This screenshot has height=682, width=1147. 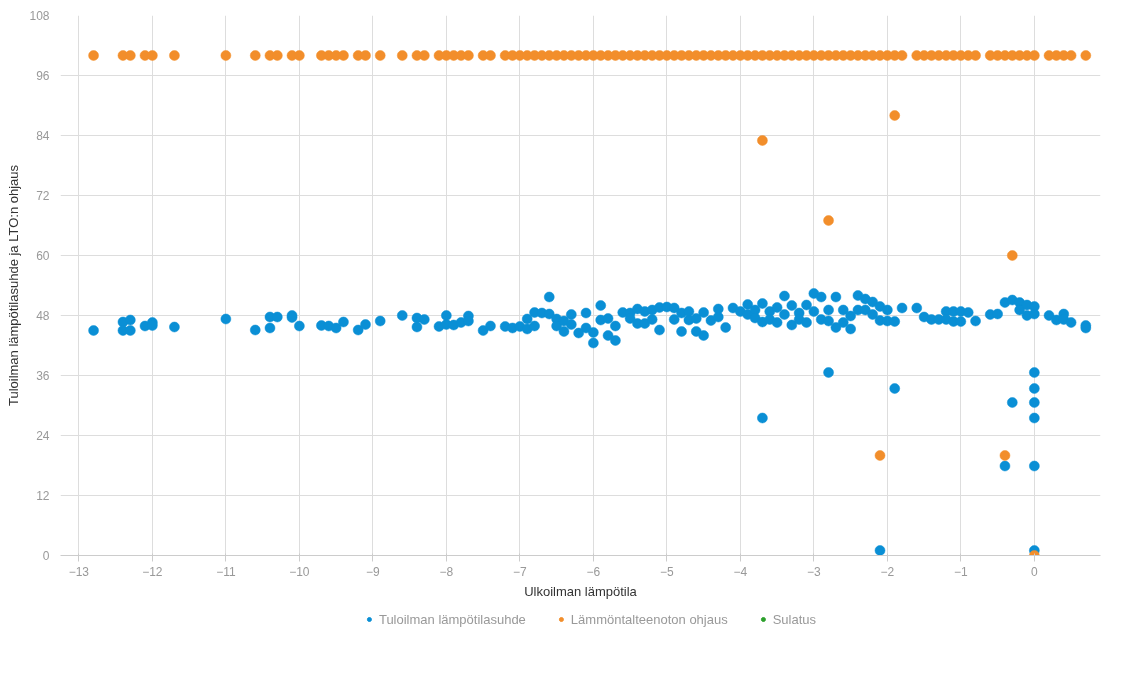 What do you see at coordinates (887, 571) in the screenshot?
I see `x-tick-label: −2` at bounding box center [887, 571].